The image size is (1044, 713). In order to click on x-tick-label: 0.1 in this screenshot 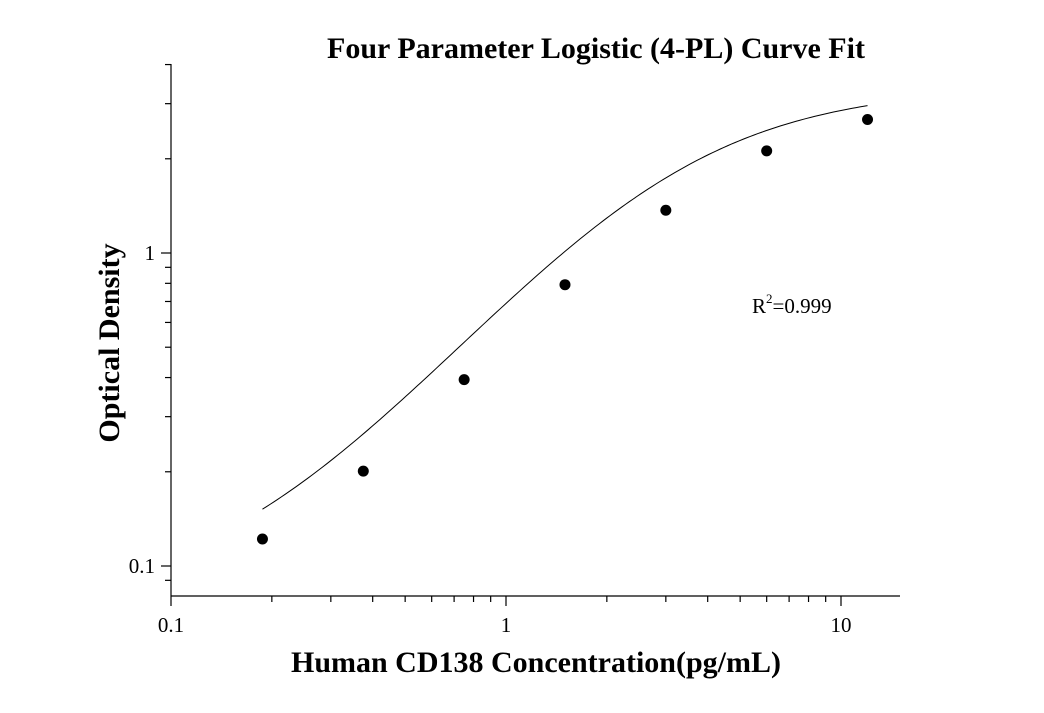, I will do `click(171, 625)`.